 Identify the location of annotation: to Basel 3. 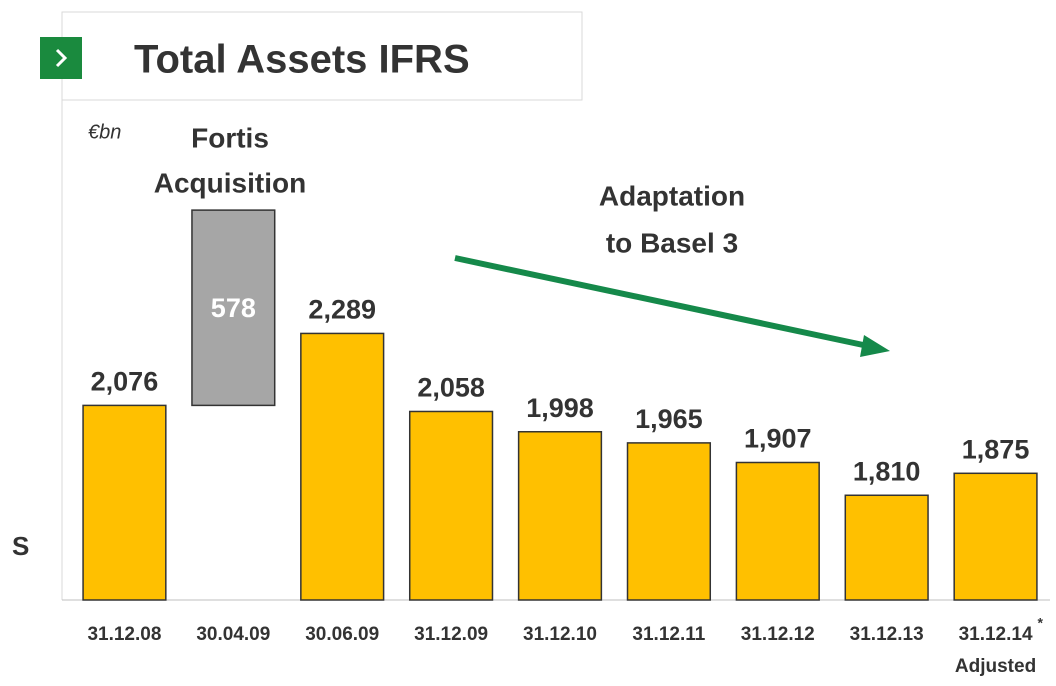
(672, 242).